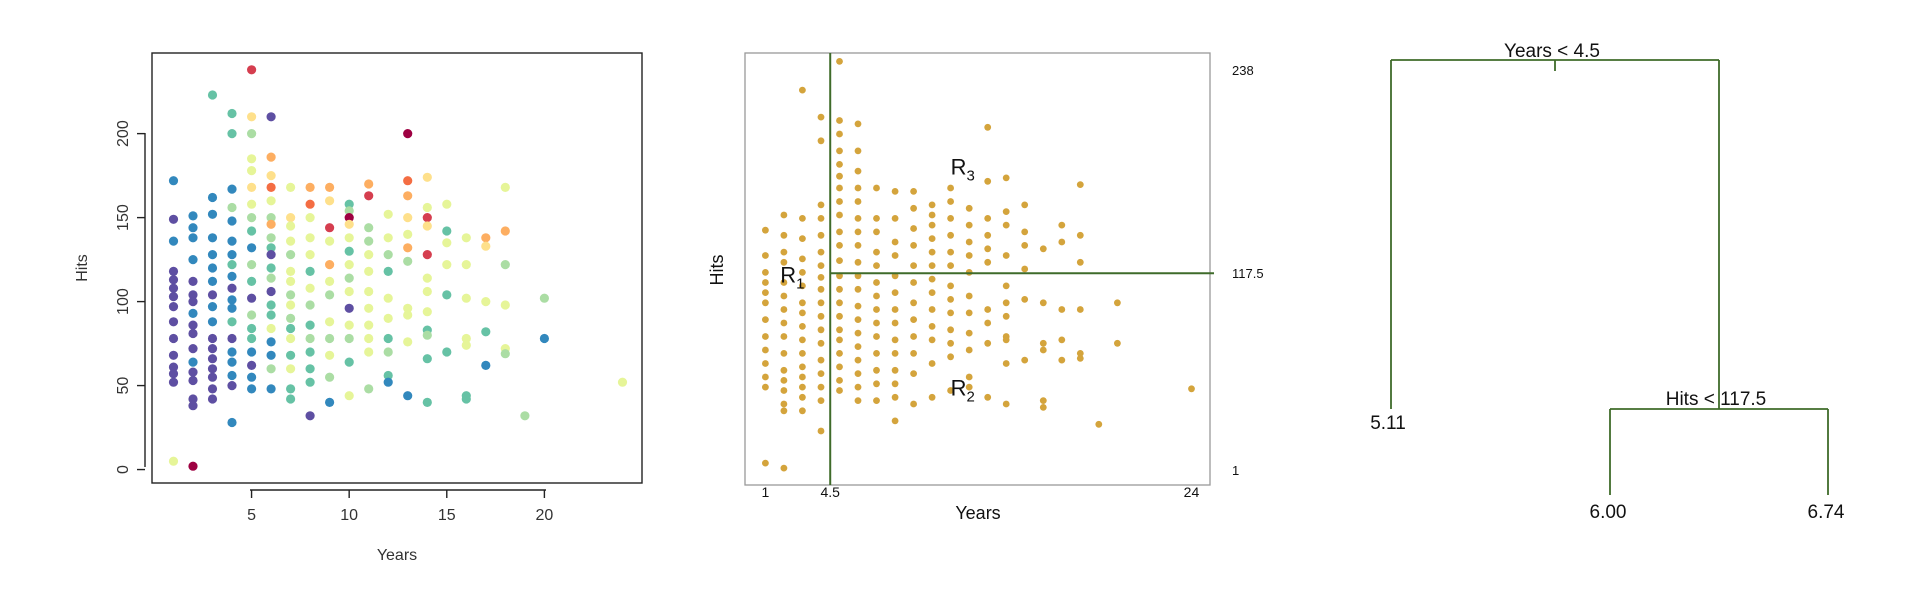 This screenshot has width=1918, height=611. I want to click on y-tick-label: 50, so click(123, 386).